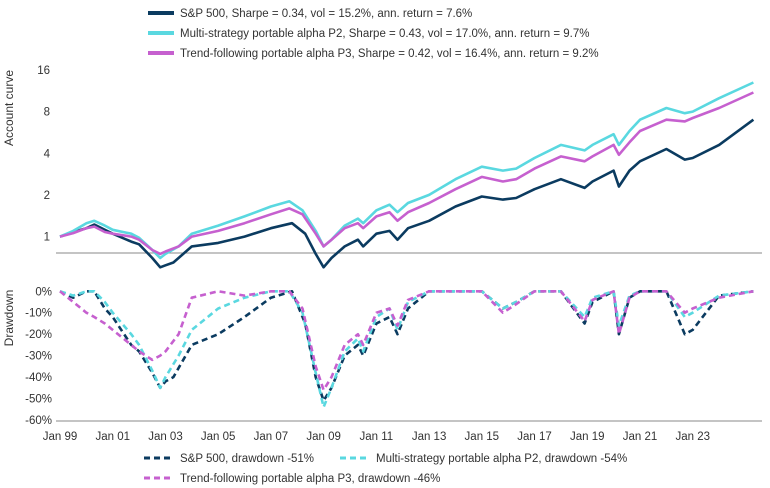 The width and height of the screenshot is (770, 488). Describe the element at coordinates (587, 437) in the screenshot. I see `x-tick-label: Jan 19` at that location.